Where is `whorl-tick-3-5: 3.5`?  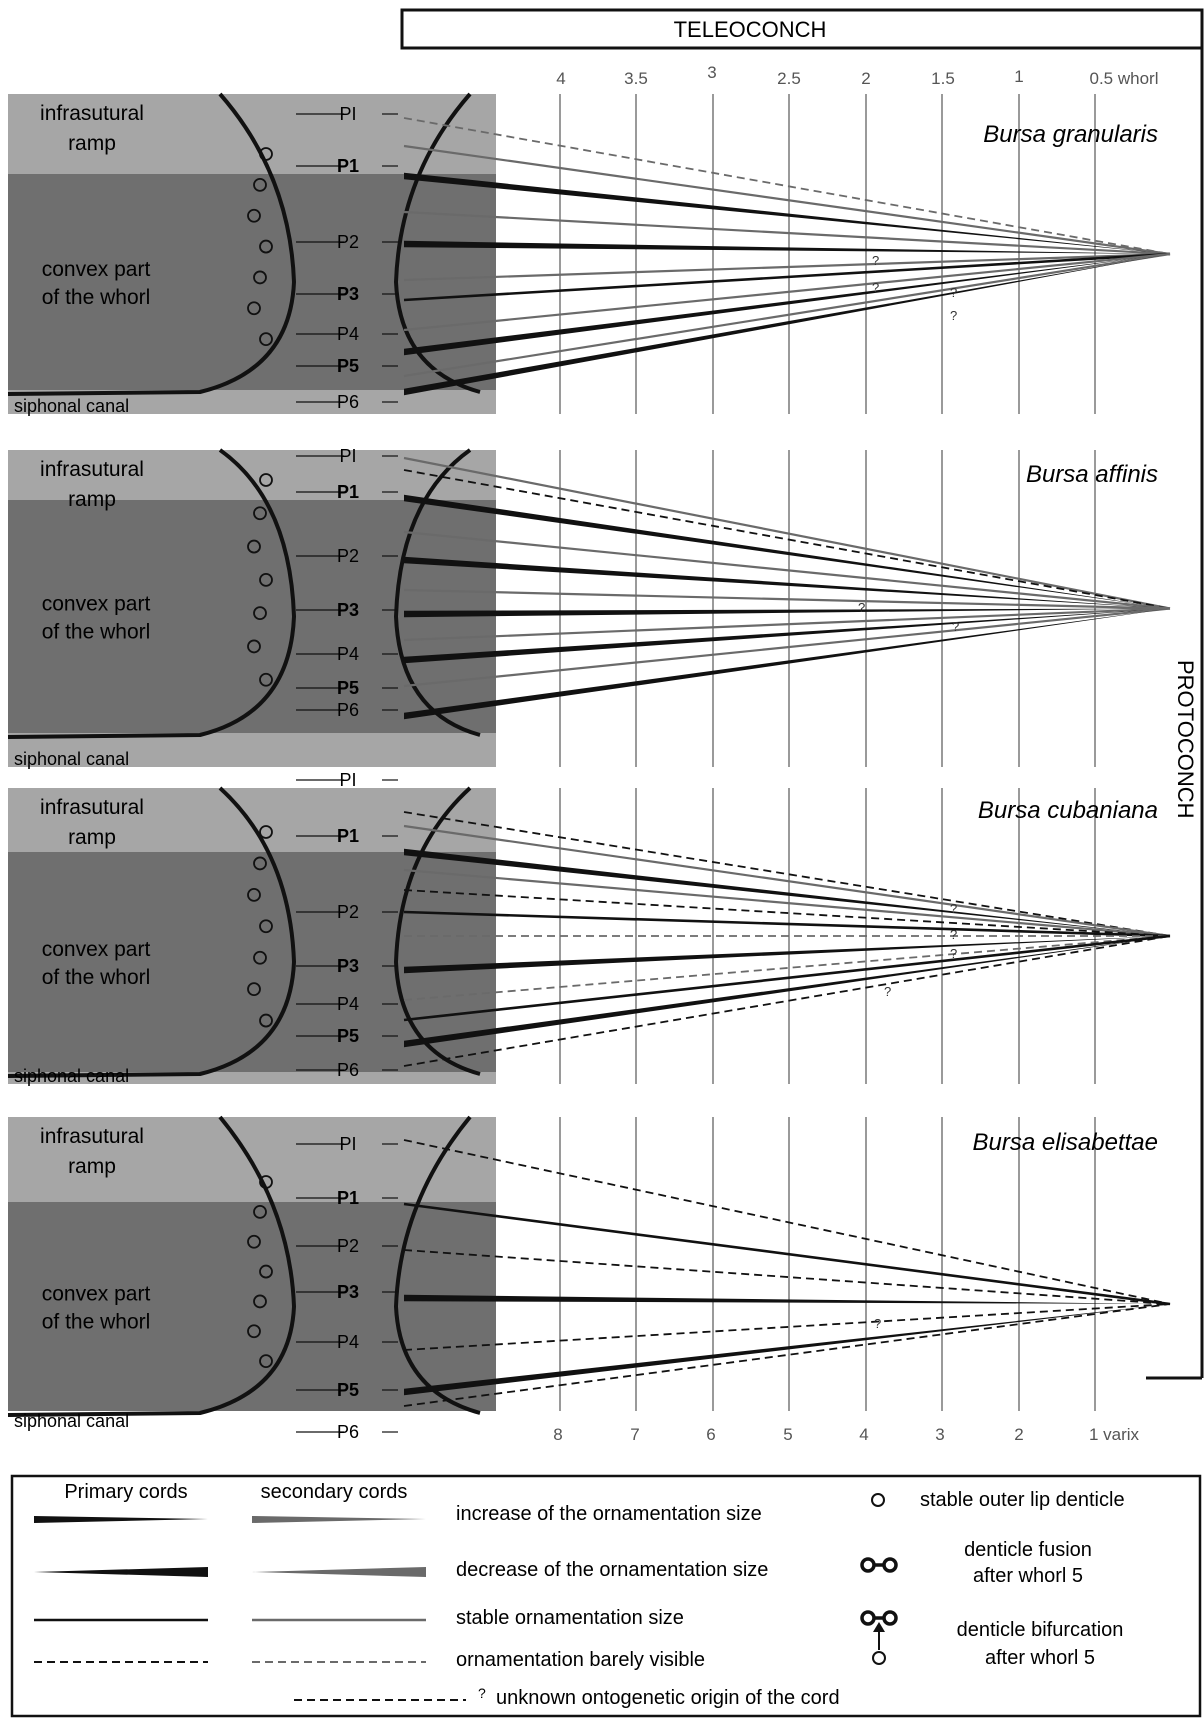 whorl-tick-3-5: 3.5 is located at coordinates (636, 78).